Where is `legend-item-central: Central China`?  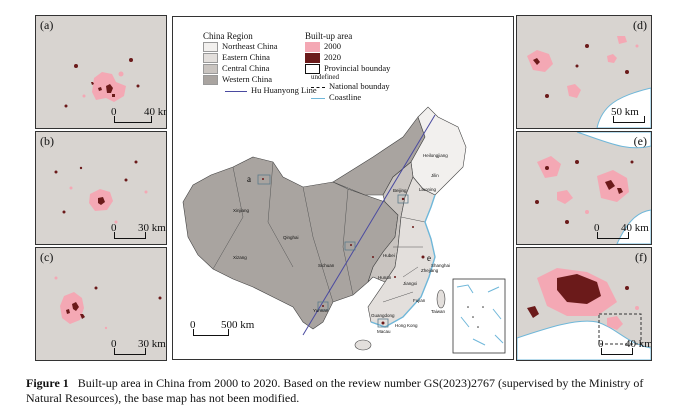
legend-item-central: Central China is located at coordinates (260, 69).